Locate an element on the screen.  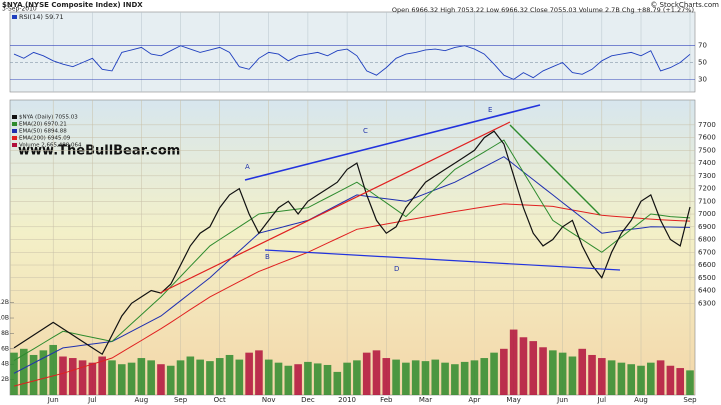
volume-tick-label: 12B is located at coordinates (4, 302).